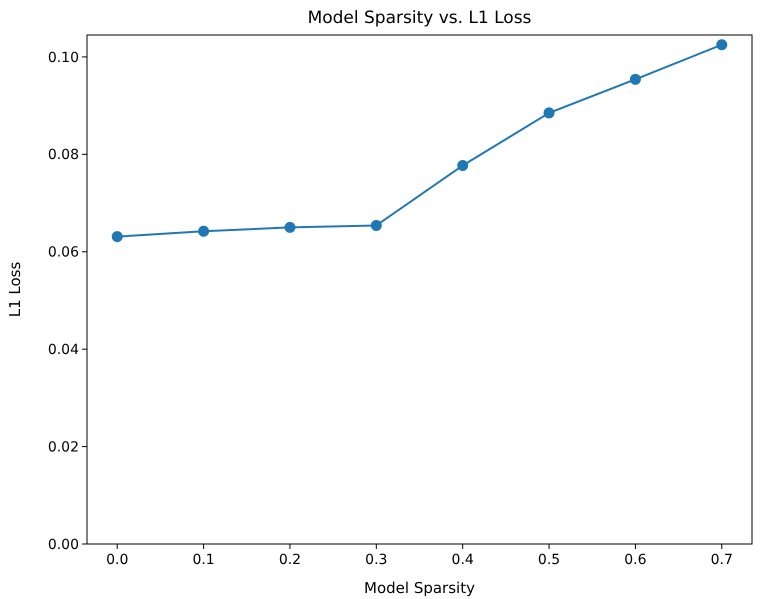  What do you see at coordinates (117, 560) in the screenshot?
I see `x-tick-label: 0.0` at bounding box center [117, 560].